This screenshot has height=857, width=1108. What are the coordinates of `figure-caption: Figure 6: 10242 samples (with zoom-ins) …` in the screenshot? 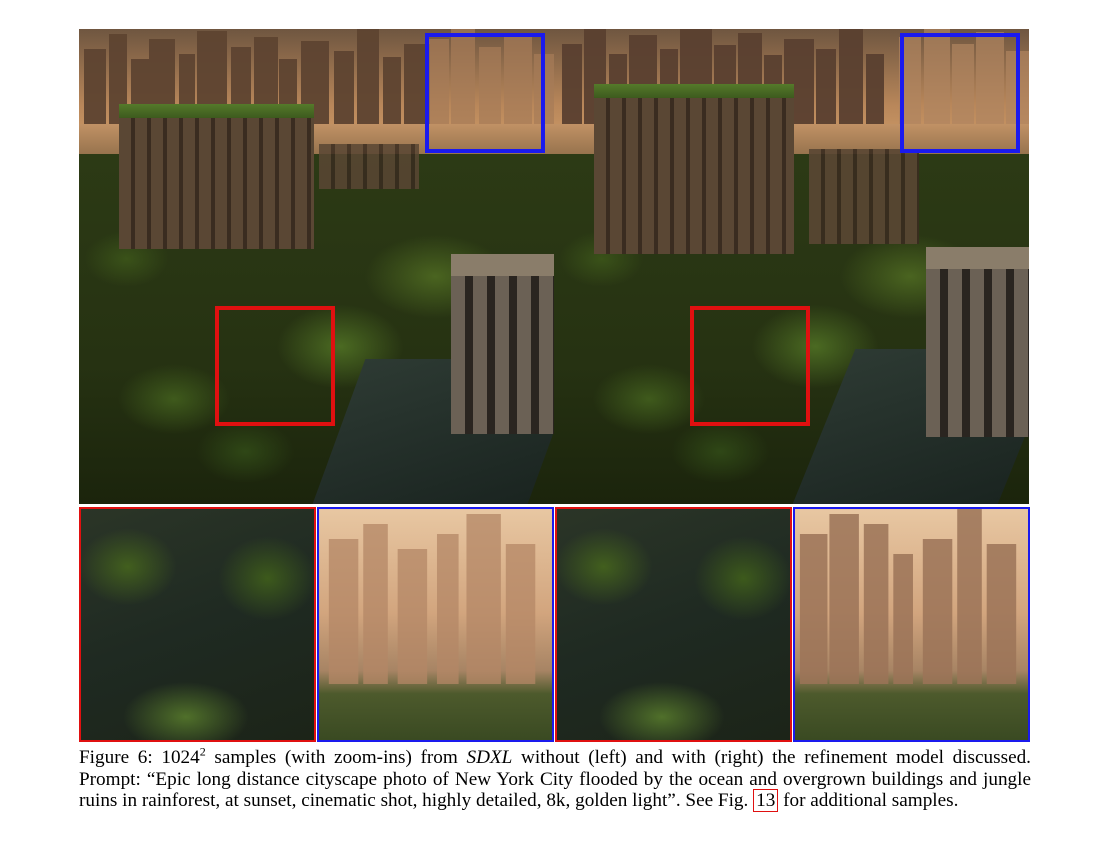 It's located at (555, 778).